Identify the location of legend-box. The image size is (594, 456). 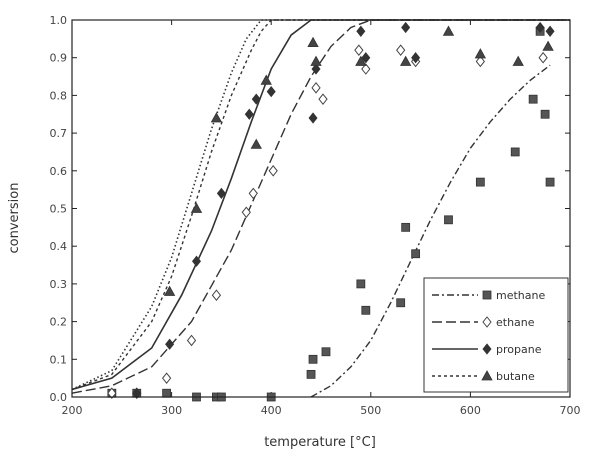
(496, 335).